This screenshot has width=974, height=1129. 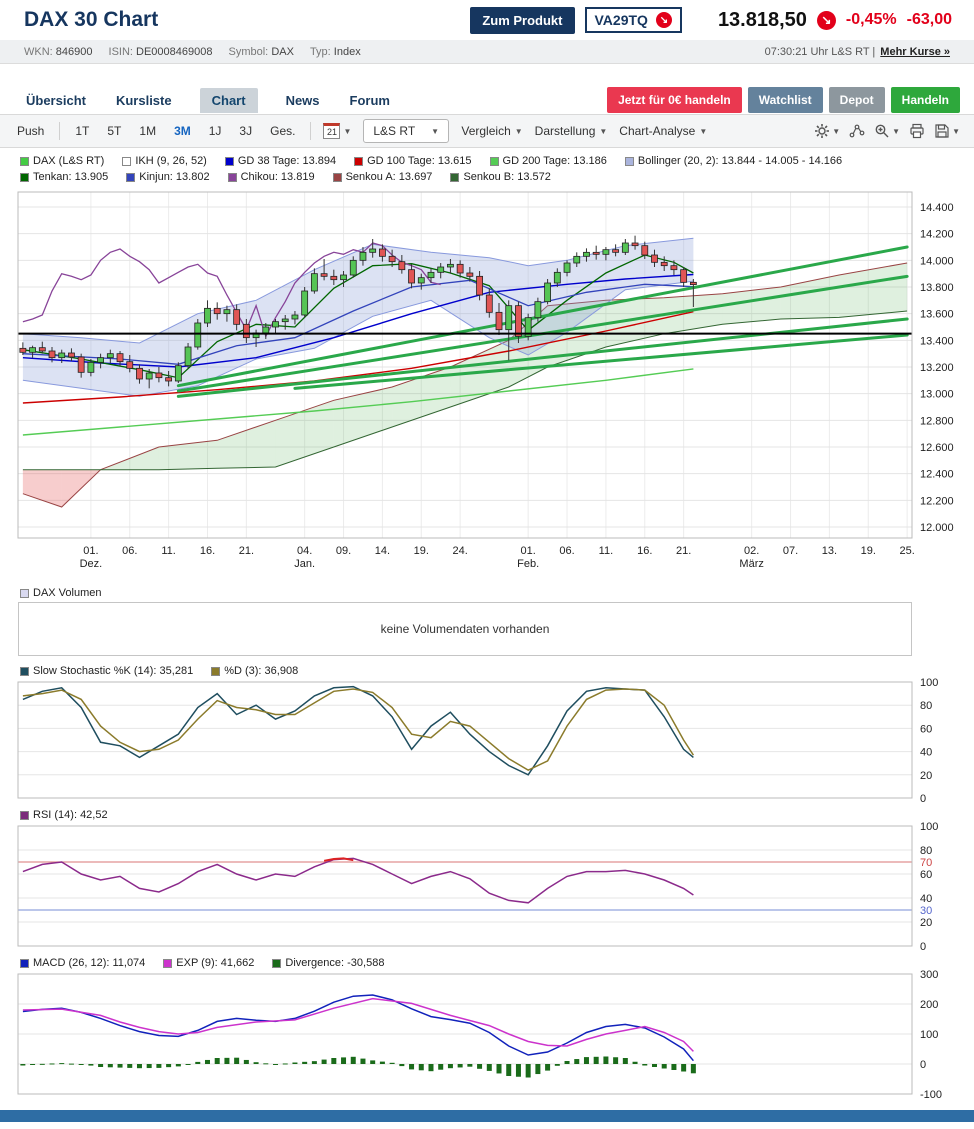 What do you see at coordinates (487, 1036) in the screenshot?
I see `macd-chart: 300 200 100 0 -100` at bounding box center [487, 1036].